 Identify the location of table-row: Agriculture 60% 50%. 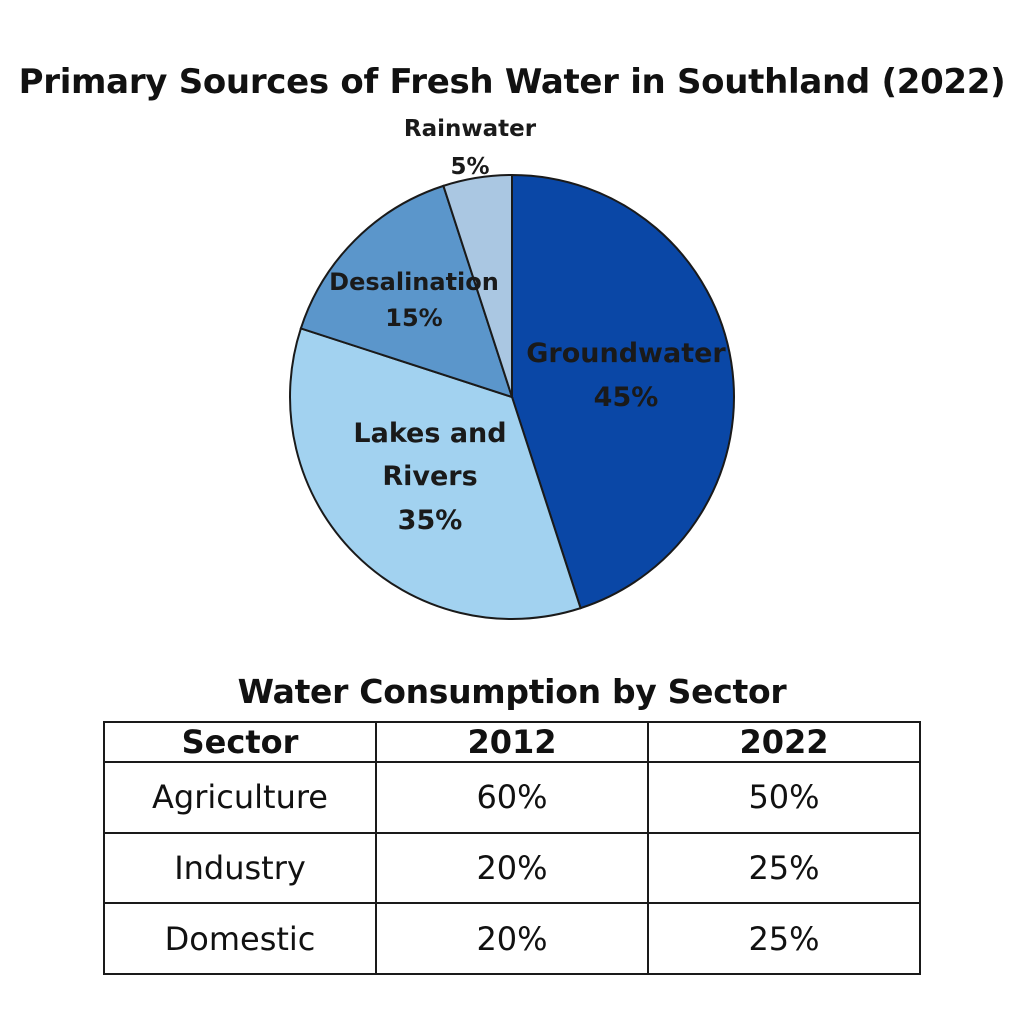
(512, 797).